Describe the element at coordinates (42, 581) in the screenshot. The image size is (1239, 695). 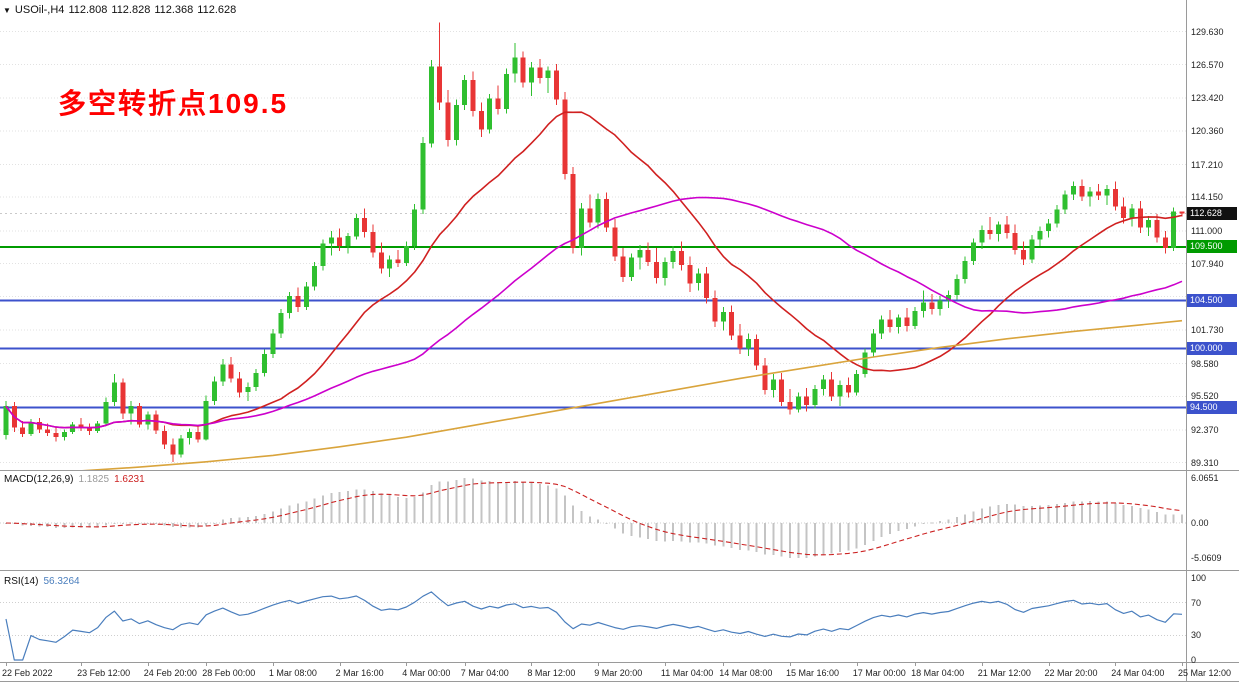
I see `rsi-indicator-label: RSI(14) 56.3264` at that location.